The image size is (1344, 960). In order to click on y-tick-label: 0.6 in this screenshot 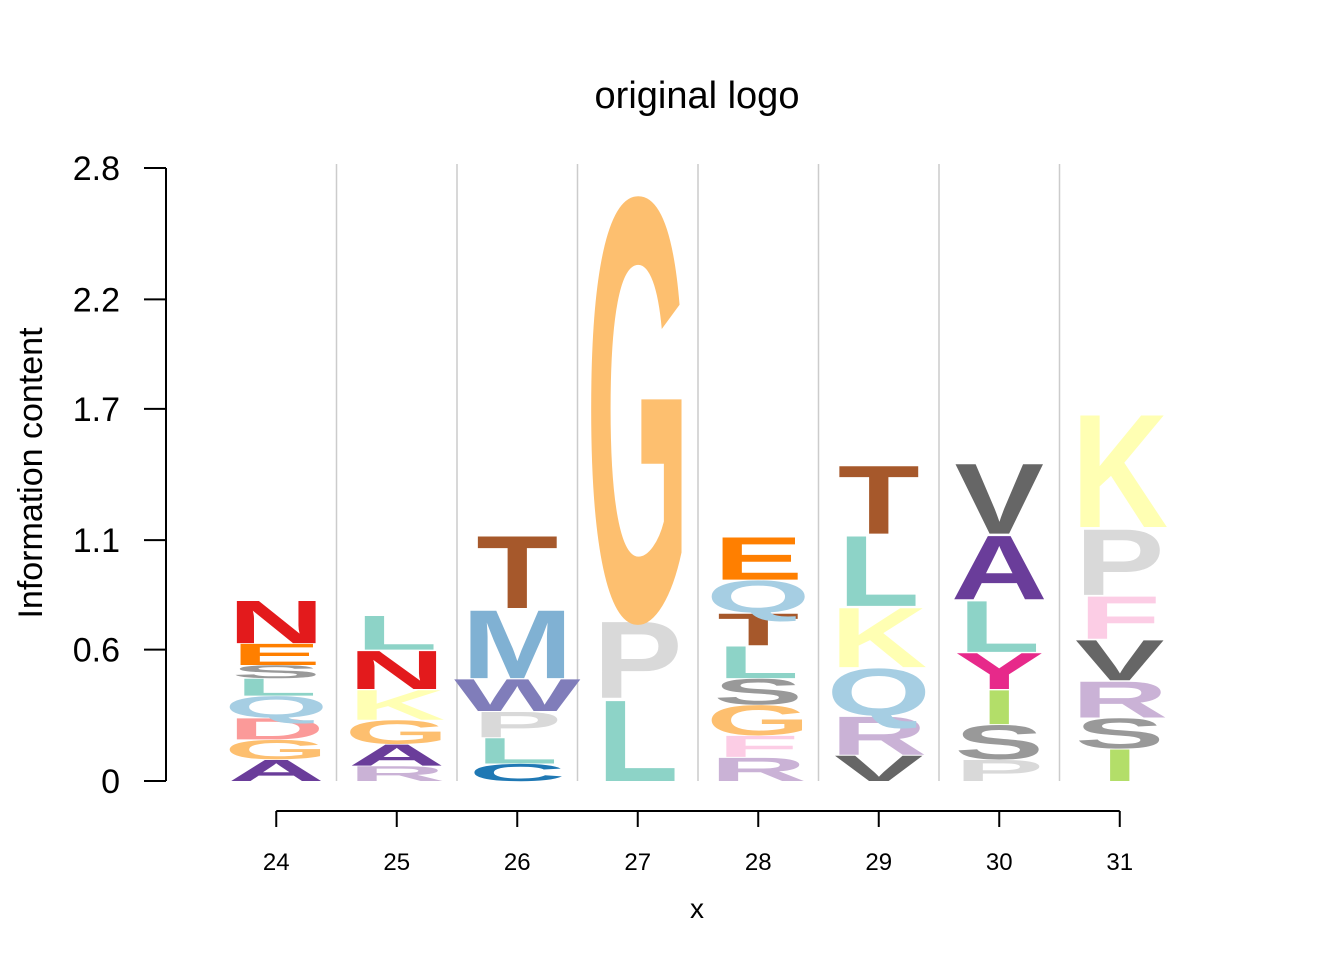, I will do `click(96, 651)`.